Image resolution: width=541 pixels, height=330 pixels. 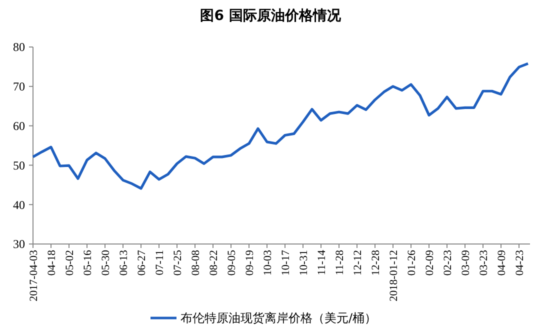 What do you see at coordinates (304, 263) in the screenshot?
I see `x-tick-label: 10-31` at bounding box center [304, 263].